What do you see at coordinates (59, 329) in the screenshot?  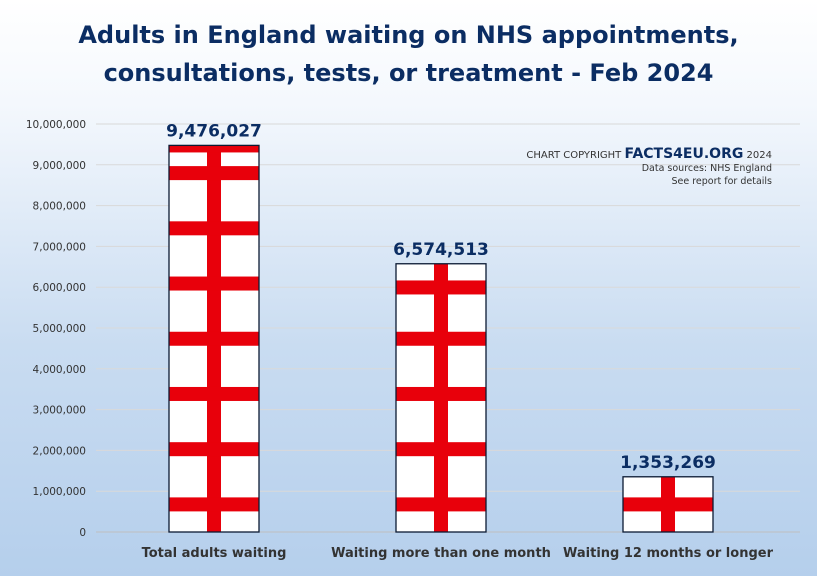 I see `y-tick-label: 5,000,000` at bounding box center [59, 329].